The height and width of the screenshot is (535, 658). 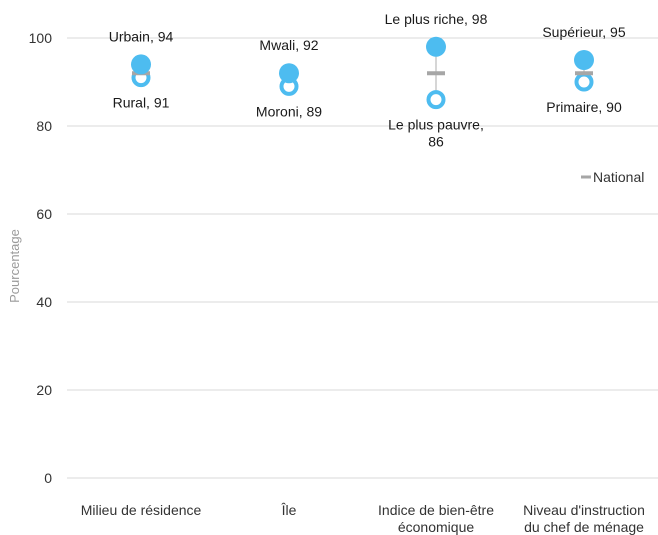 What do you see at coordinates (436, 133) in the screenshot?
I see `low-label-2: Le plus pauvre, 86` at bounding box center [436, 133].